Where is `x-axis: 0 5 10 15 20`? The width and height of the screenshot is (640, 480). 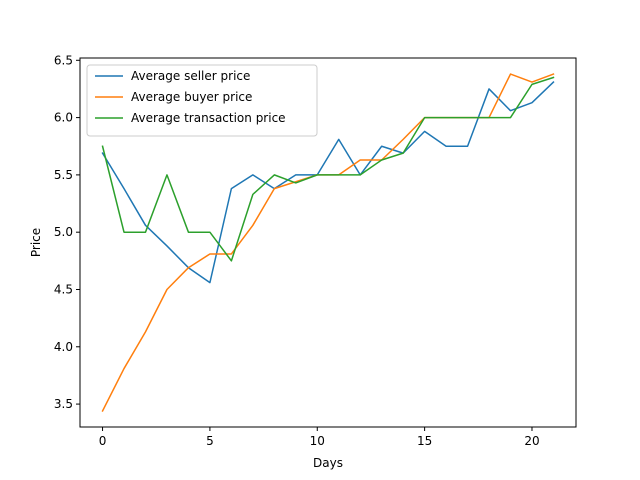
x-axis: 0 5 10 15 20 is located at coordinates (319, 437).